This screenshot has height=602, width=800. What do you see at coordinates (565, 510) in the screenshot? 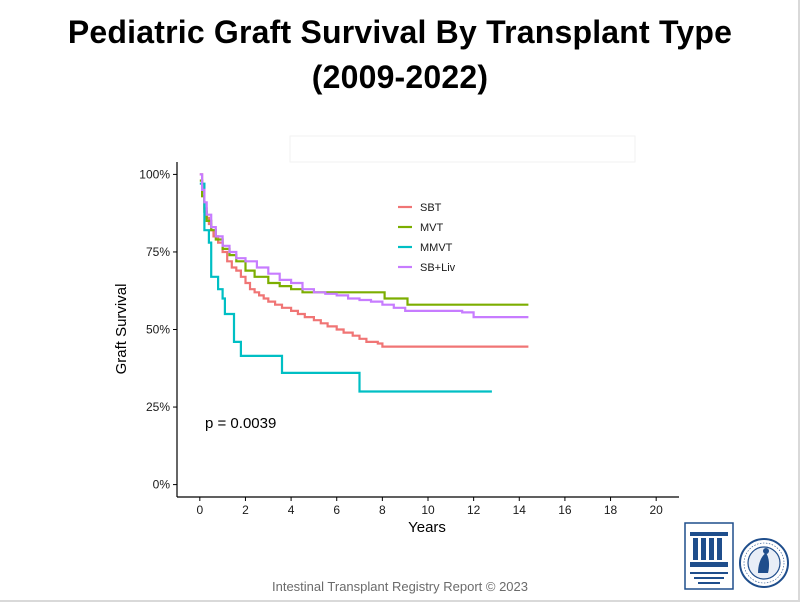
I see `x-tick-label: 16` at bounding box center [565, 510].